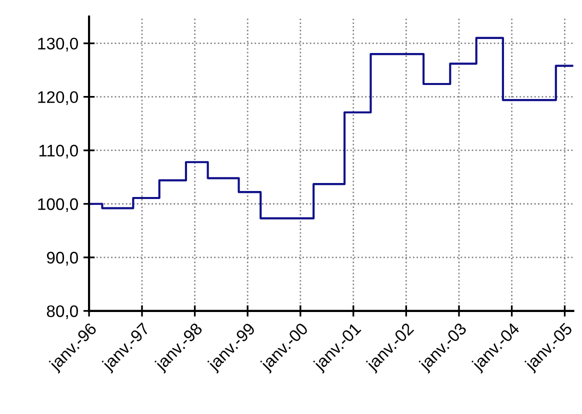 The width and height of the screenshot is (582, 414). Describe the element at coordinates (62, 259) in the screenshot. I see `y-tick-label: 90,0` at that location.